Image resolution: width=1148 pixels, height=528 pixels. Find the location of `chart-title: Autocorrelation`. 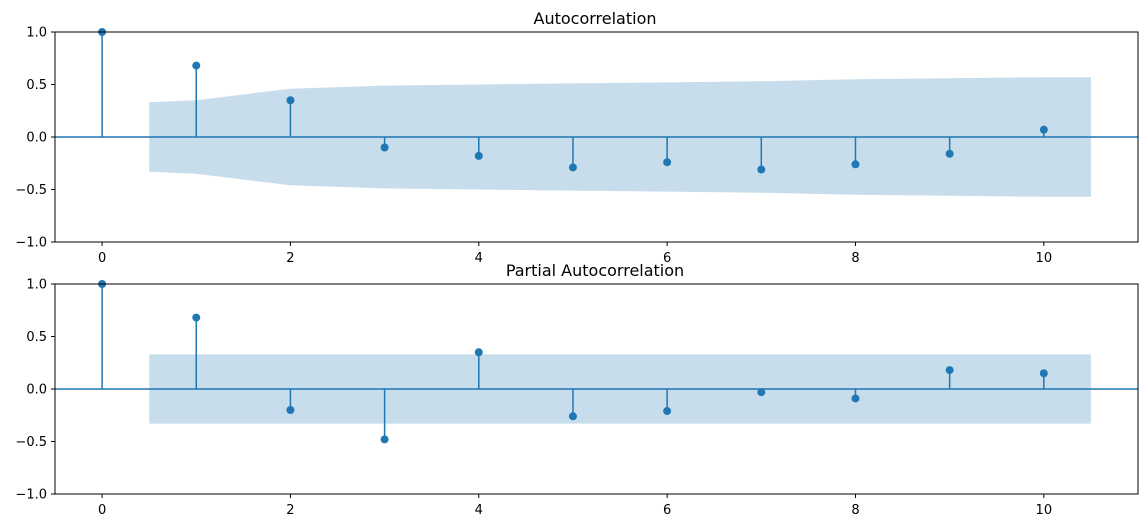

chart-title: Autocorrelation is located at coordinates (595, 18).